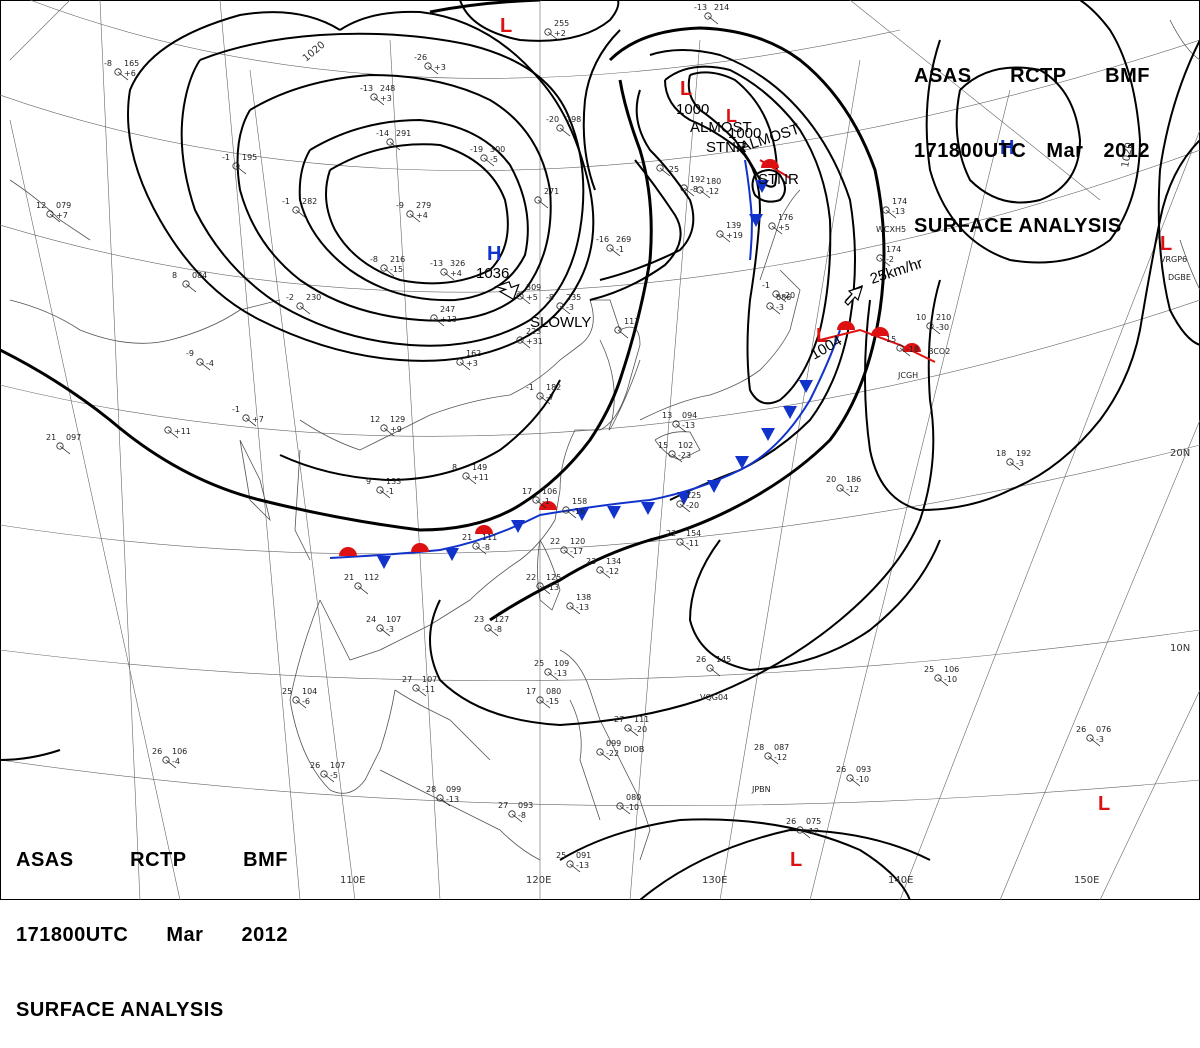 The height and width of the screenshot is (1048, 1200). I want to click on station-tendency: -4, so click(176, 761).